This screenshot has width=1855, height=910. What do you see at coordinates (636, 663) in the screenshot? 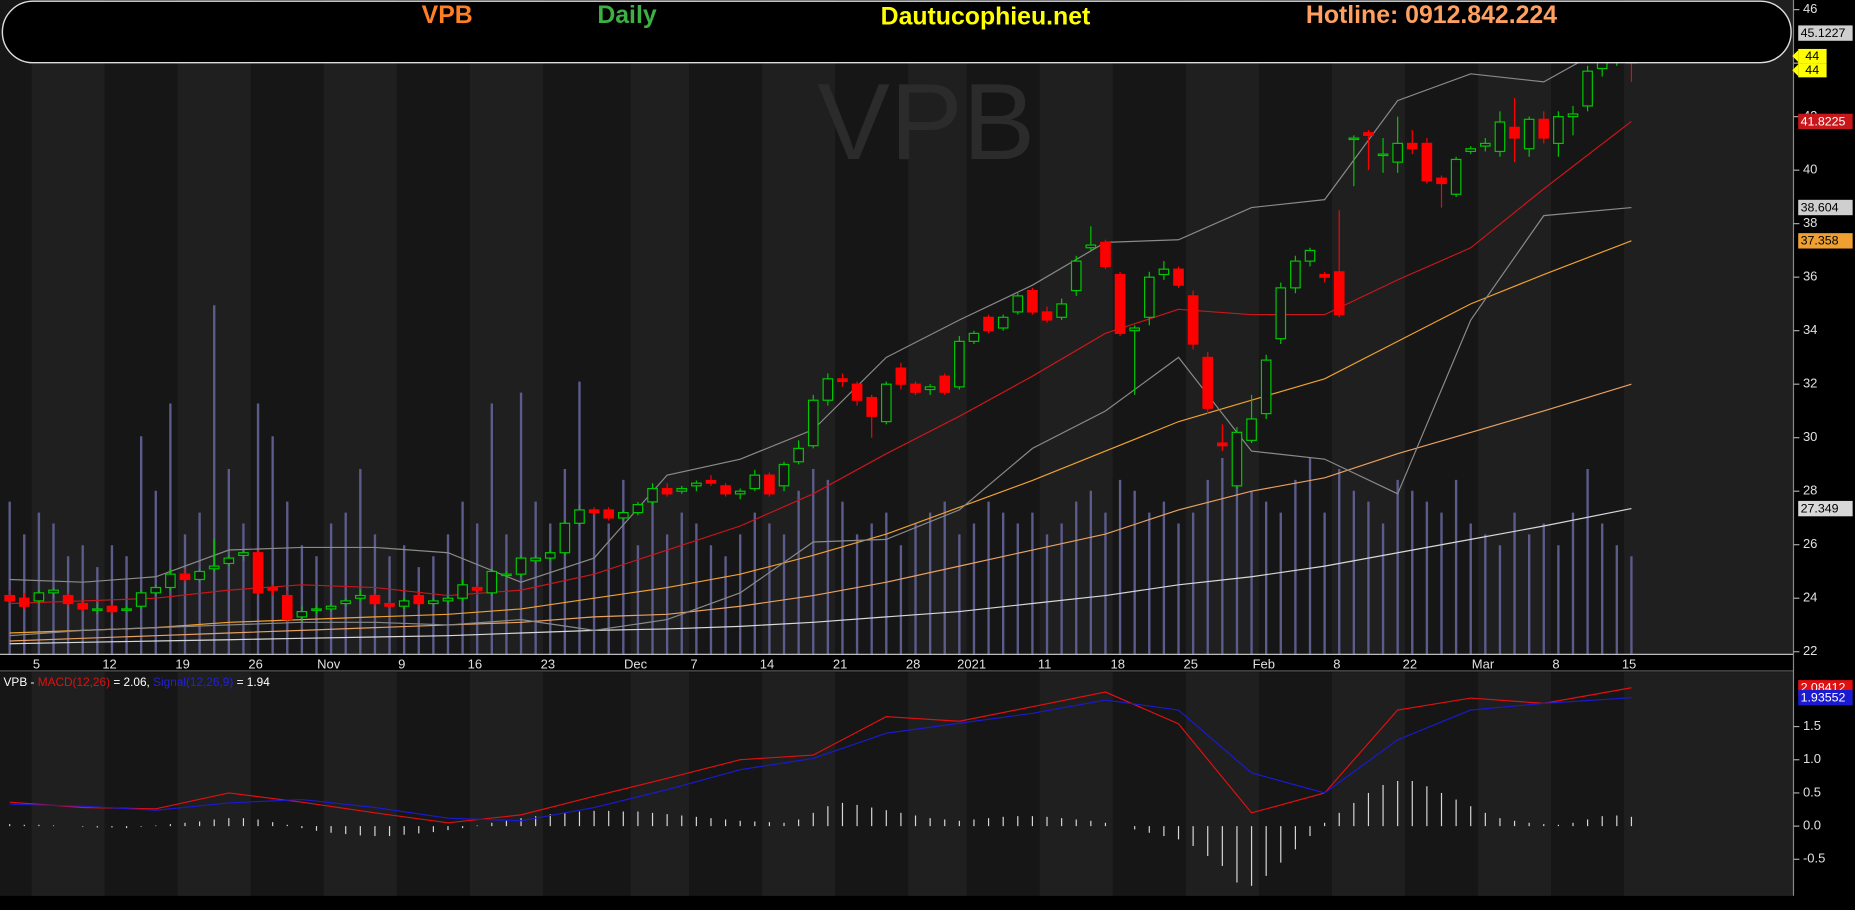
I see `x-tick-label: Dec` at bounding box center [636, 663].